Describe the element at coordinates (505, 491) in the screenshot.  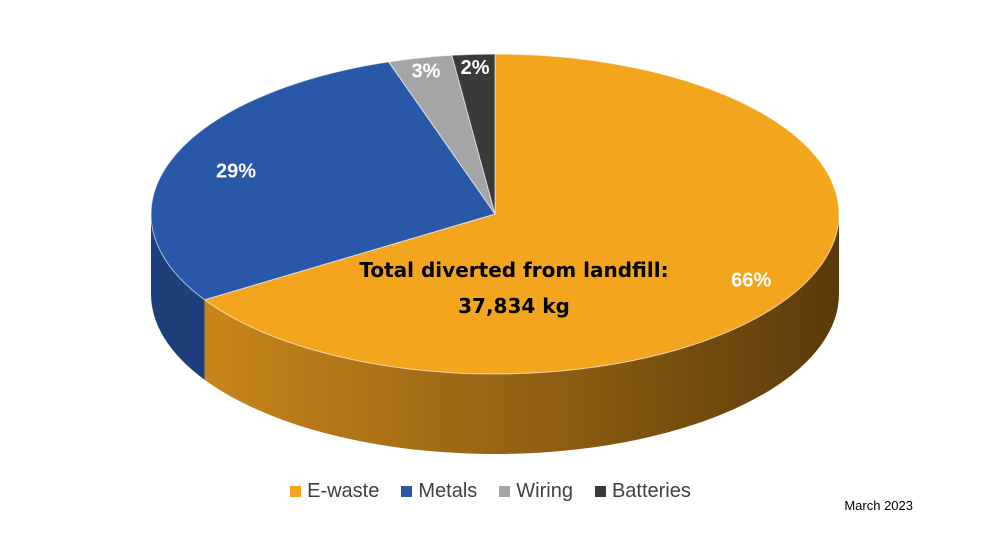
I see `legend-swatch-wiring` at that location.